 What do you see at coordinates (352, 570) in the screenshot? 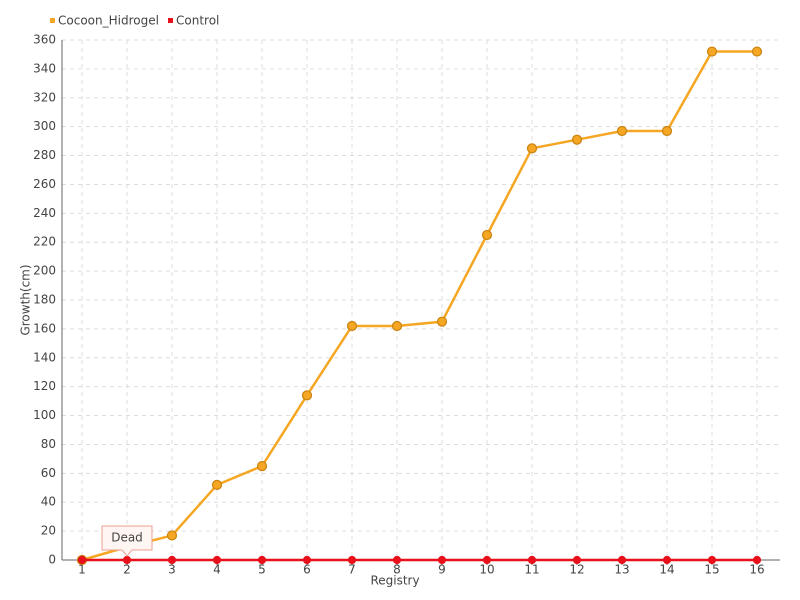
I see `x-tick-label: 7` at bounding box center [352, 570].